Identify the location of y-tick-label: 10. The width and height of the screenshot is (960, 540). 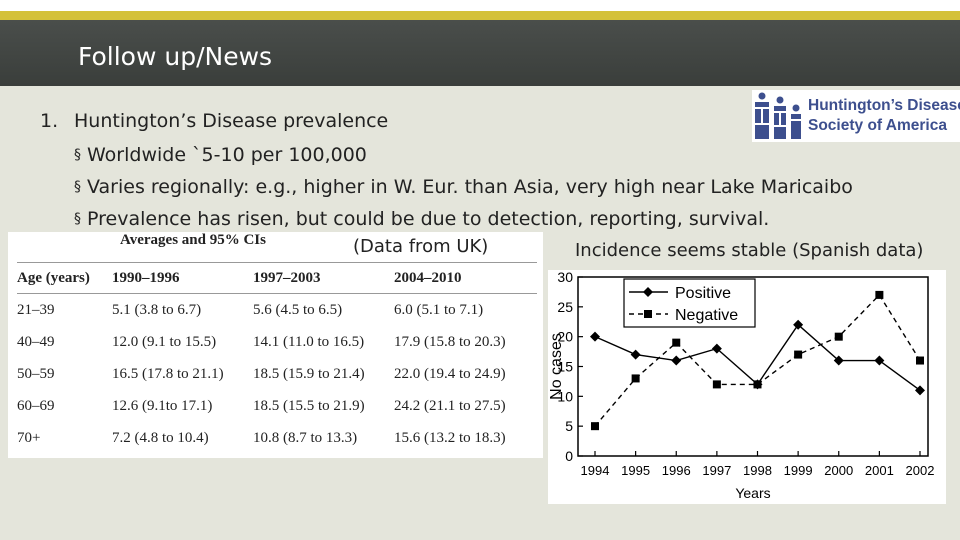
(565, 396).